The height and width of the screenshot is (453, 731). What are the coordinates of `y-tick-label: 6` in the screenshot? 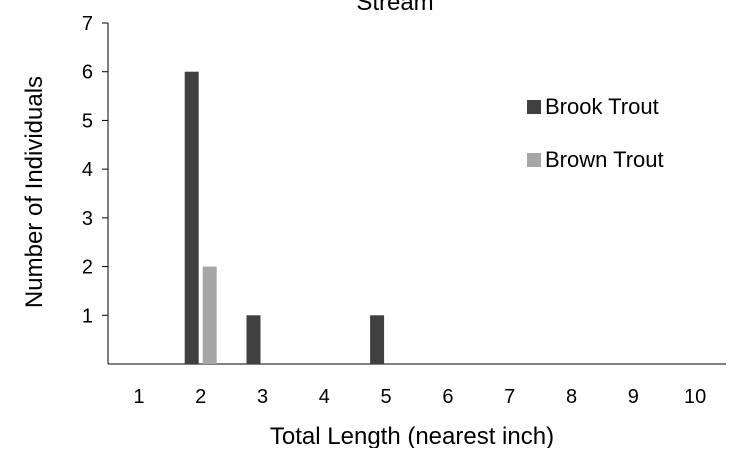 It's located at (87, 73).